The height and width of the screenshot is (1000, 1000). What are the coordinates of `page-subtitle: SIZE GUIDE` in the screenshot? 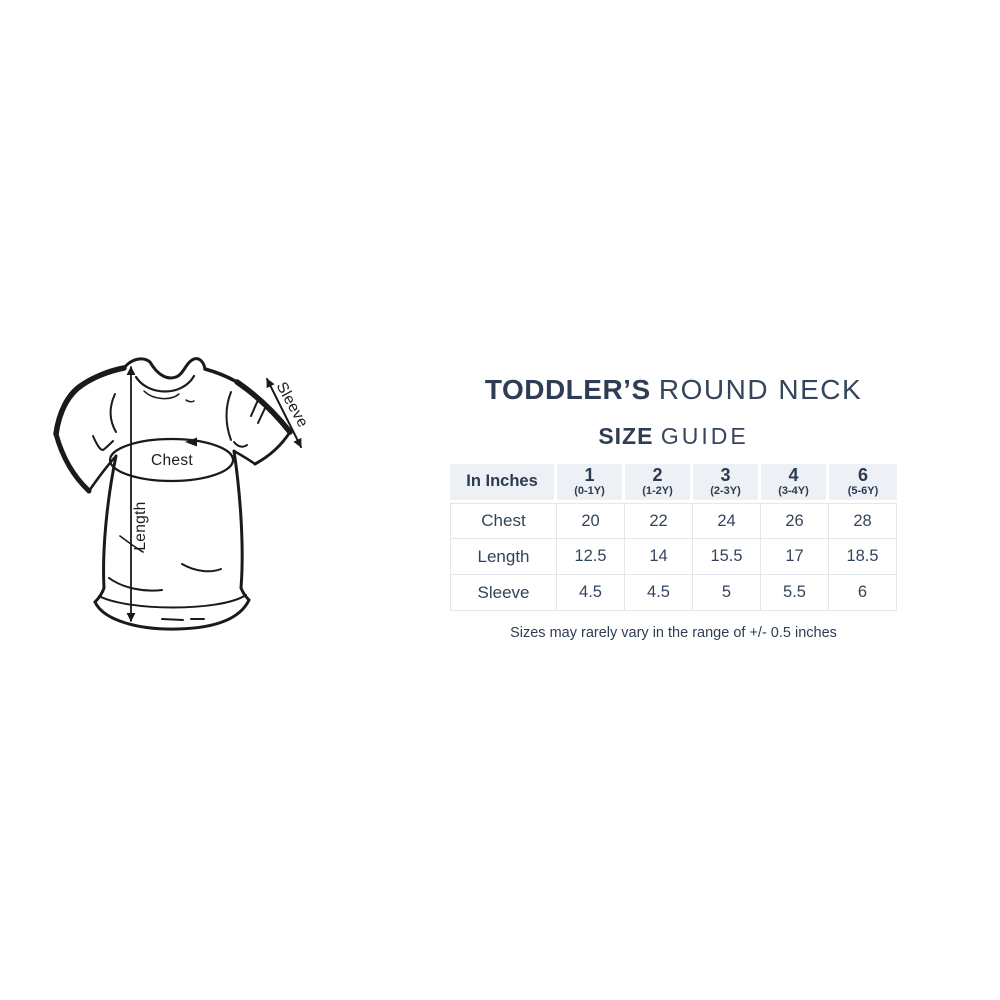 It's located at (673, 436).